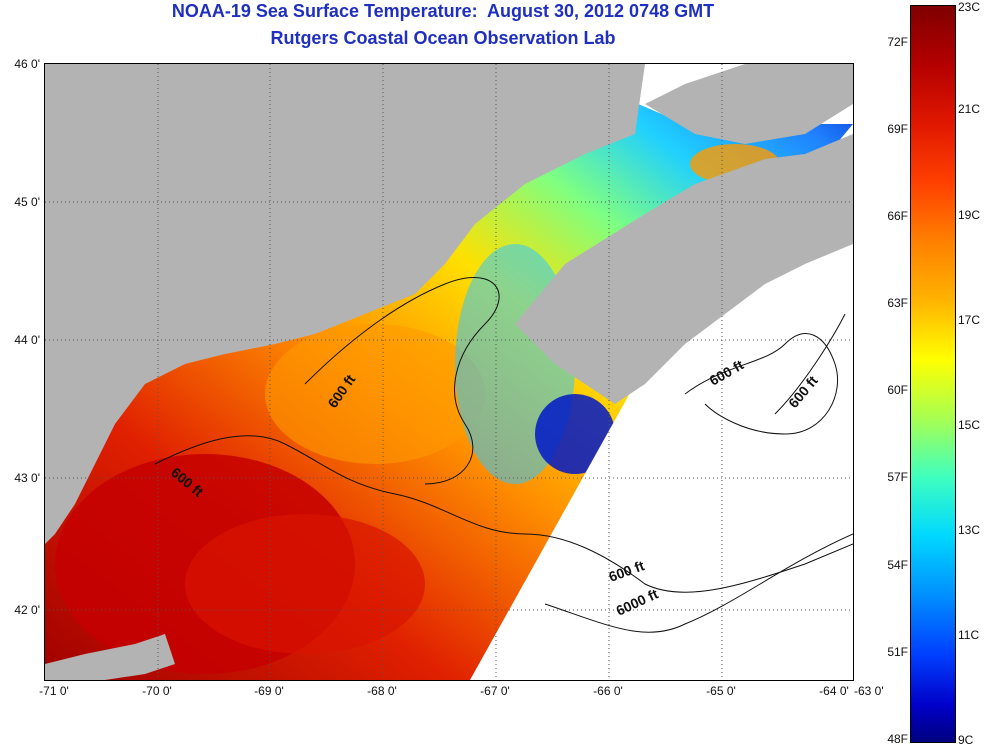  What do you see at coordinates (27, 202) in the screenshot?
I see `lat-label-45: 45 0'` at bounding box center [27, 202].